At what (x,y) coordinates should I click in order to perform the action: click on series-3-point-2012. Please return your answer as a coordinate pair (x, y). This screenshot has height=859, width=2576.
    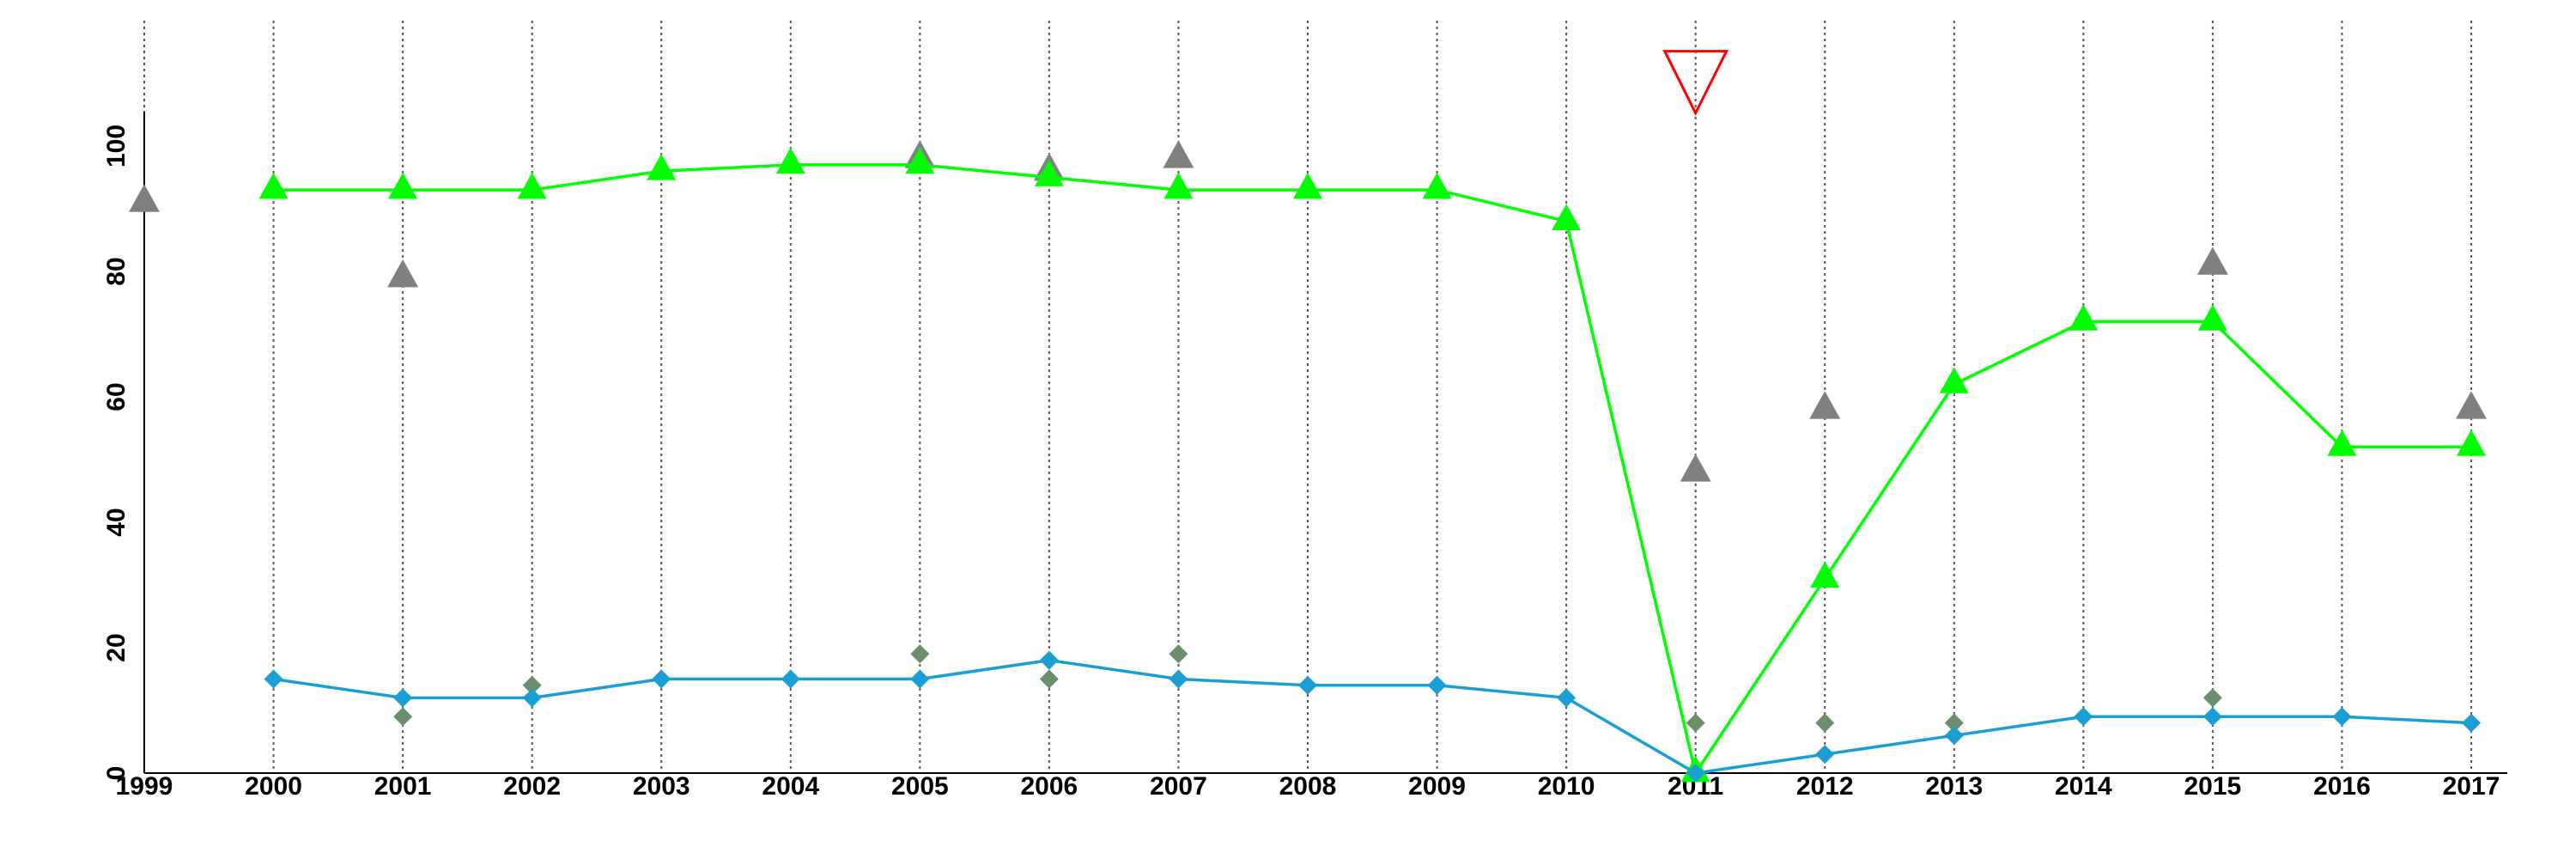
    Looking at the image, I should click on (1825, 723).